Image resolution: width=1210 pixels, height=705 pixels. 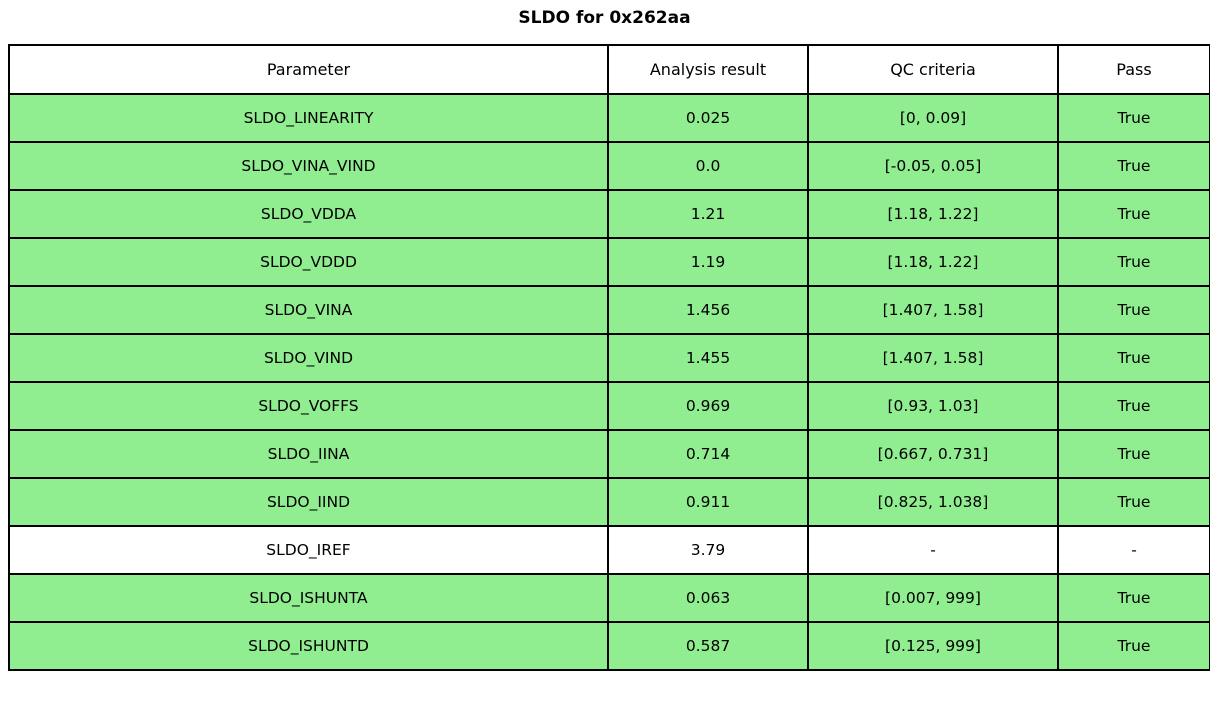 What do you see at coordinates (933, 406) in the screenshot?
I see `row-qc-criteria-cell: [0.93, 1.03]` at bounding box center [933, 406].